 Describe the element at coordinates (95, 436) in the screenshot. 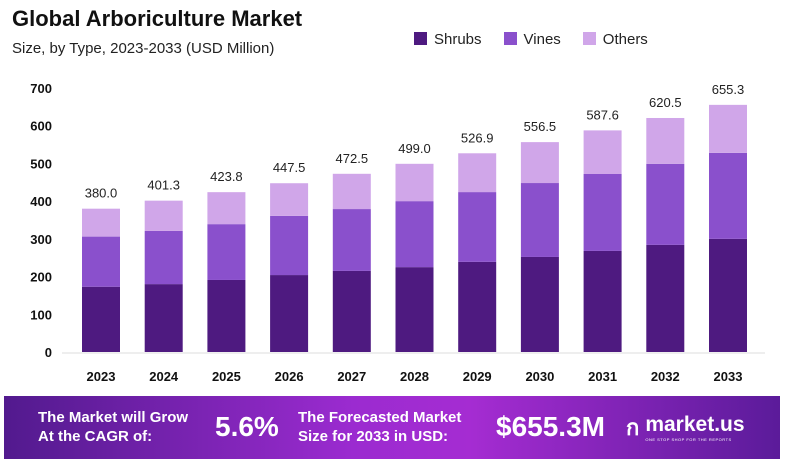

I see `cagr-label-line: At the CAGR of:` at that location.